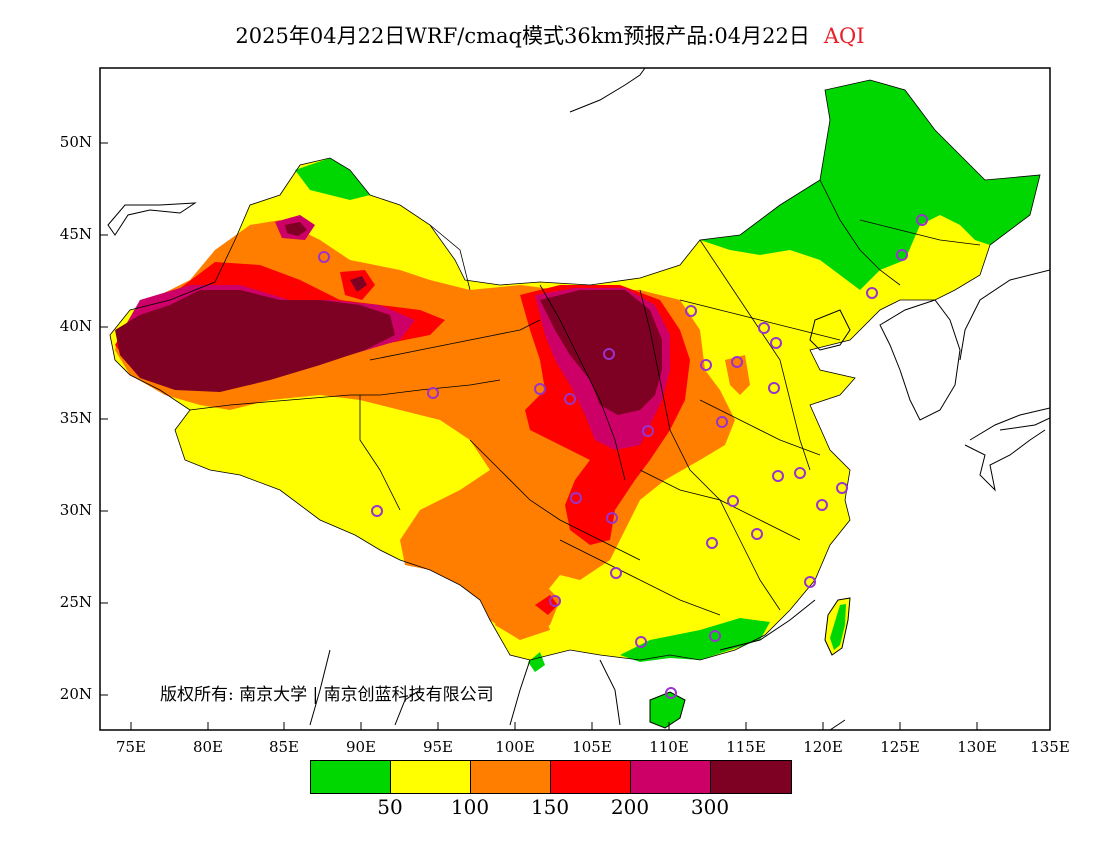 This screenshot has width=1100, height=850. Describe the element at coordinates (75, 234) in the screenshot. I see `latitude-label: 45N` at that location.